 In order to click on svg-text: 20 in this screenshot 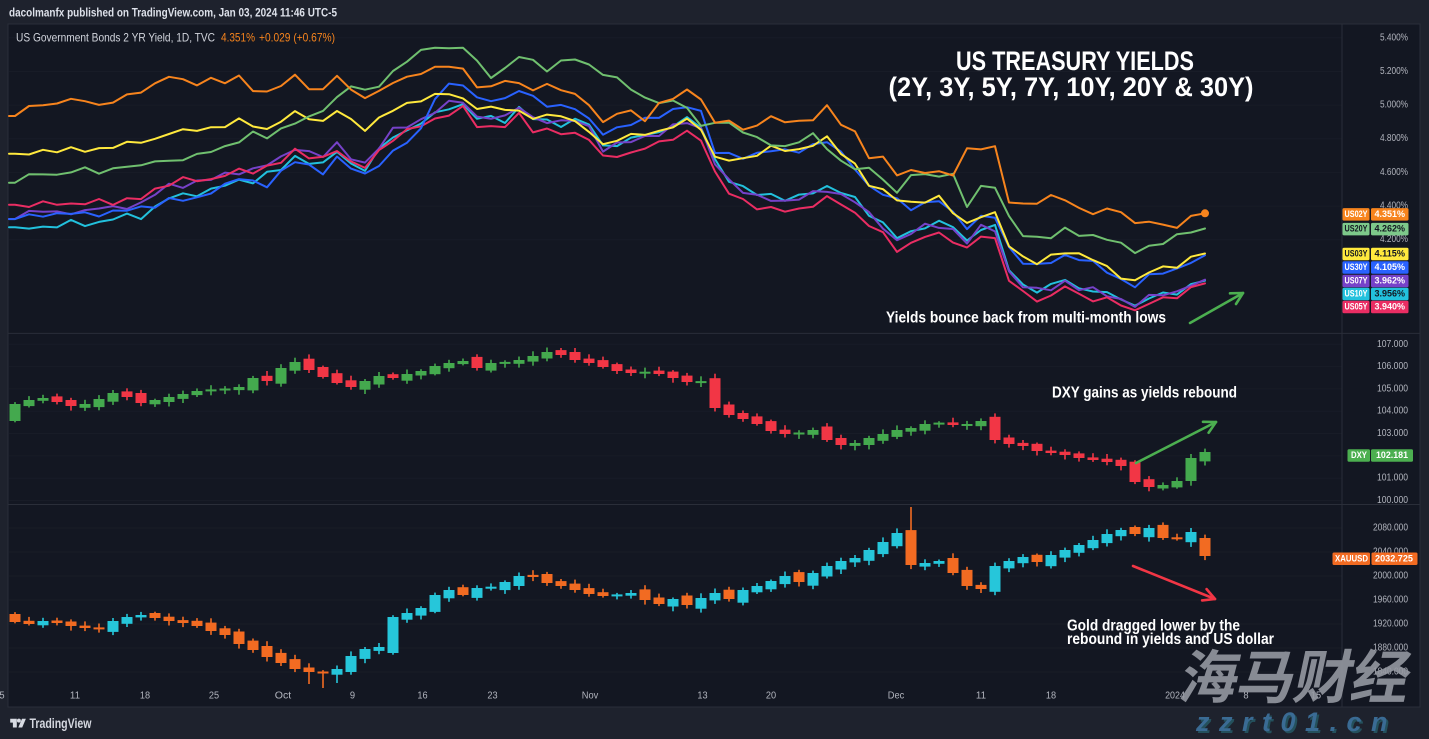, I will do `click(771, 696)`.